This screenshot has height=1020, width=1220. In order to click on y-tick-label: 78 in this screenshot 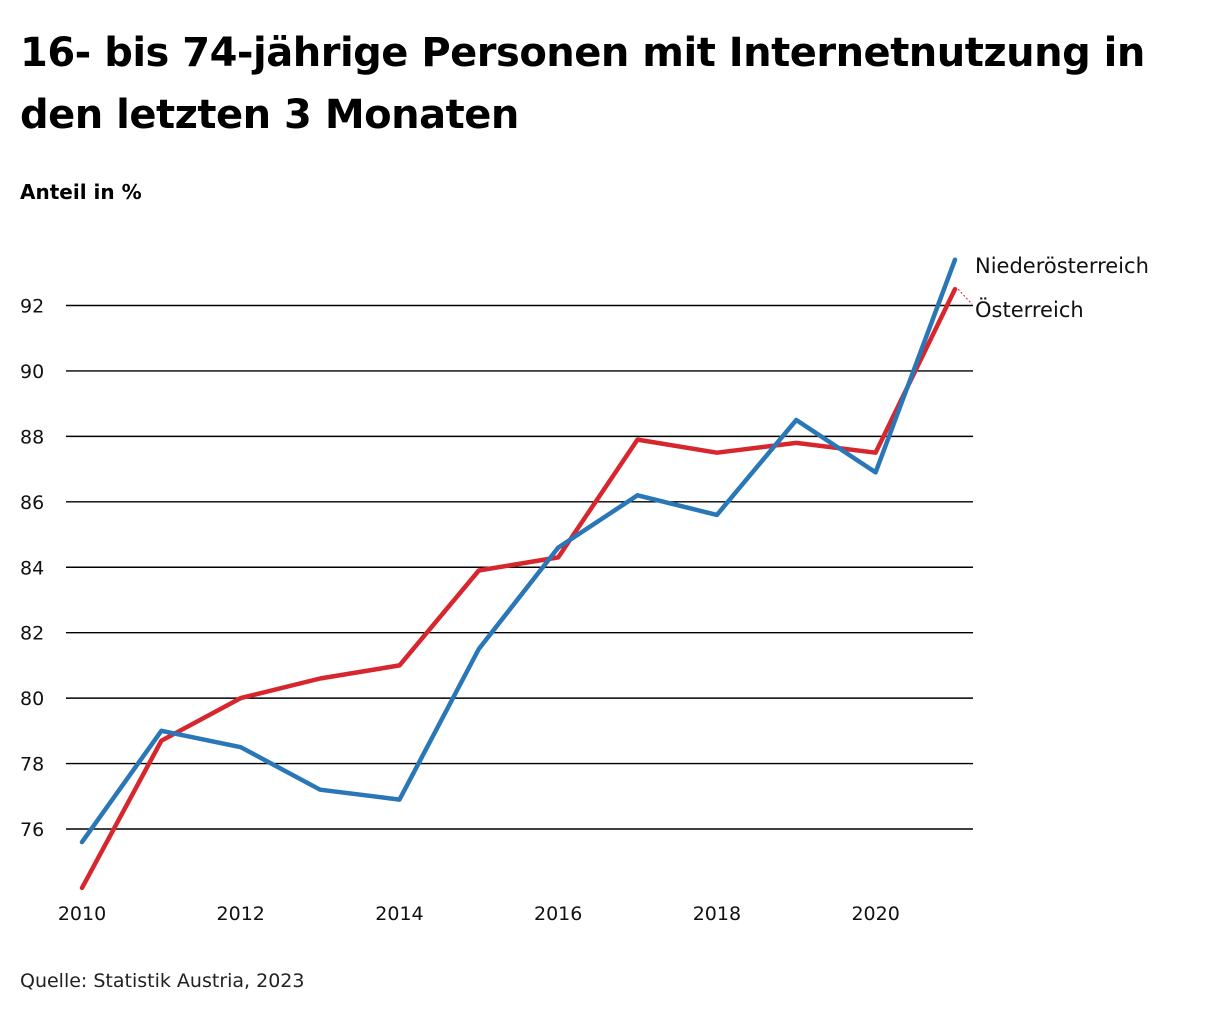, I will do `click(32, 765)`.